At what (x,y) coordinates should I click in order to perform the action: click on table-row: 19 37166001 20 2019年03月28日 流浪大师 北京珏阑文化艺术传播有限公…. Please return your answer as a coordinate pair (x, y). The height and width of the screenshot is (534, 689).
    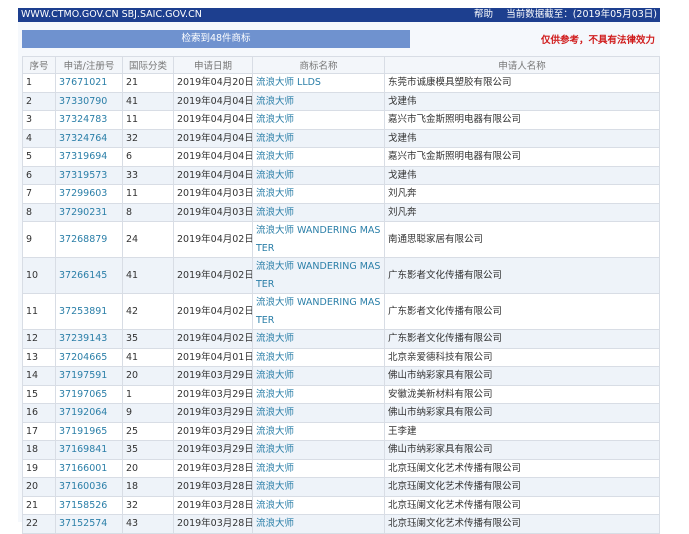
    Looking at the image, I should click on (341, 468).